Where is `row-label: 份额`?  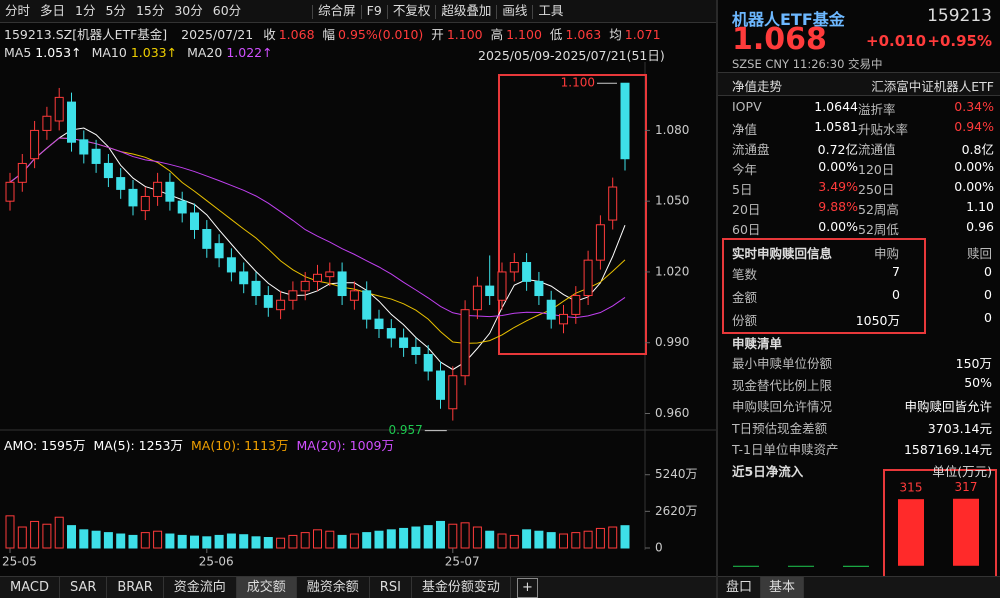
row-label: 份额 is located at coordinates (745, 320).